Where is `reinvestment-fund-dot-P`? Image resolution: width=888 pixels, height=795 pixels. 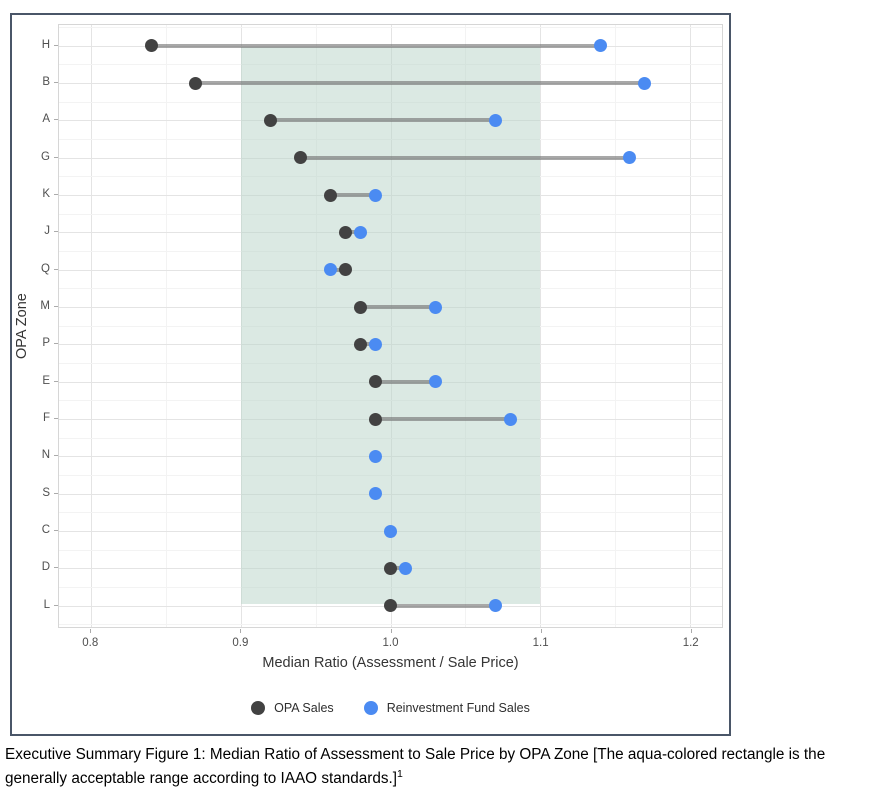 reinvestment-fund-dot-P is located at coordinates (376, 344).